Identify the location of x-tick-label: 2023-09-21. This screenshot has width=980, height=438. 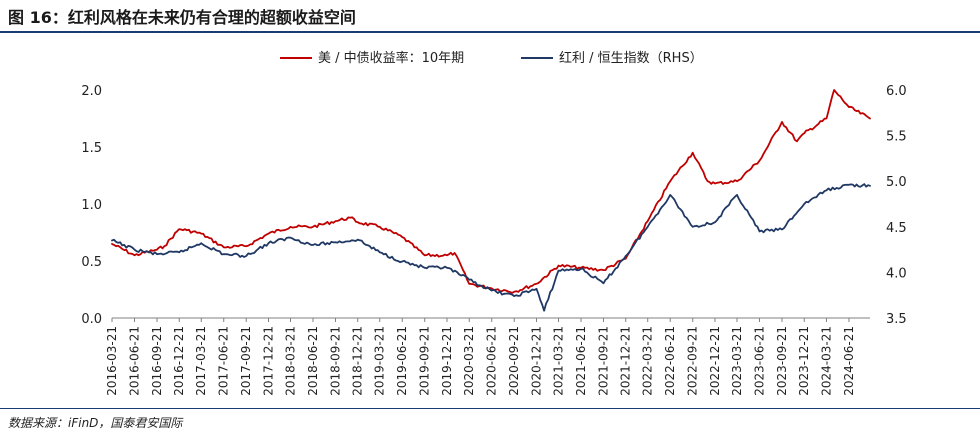
(782, 361).